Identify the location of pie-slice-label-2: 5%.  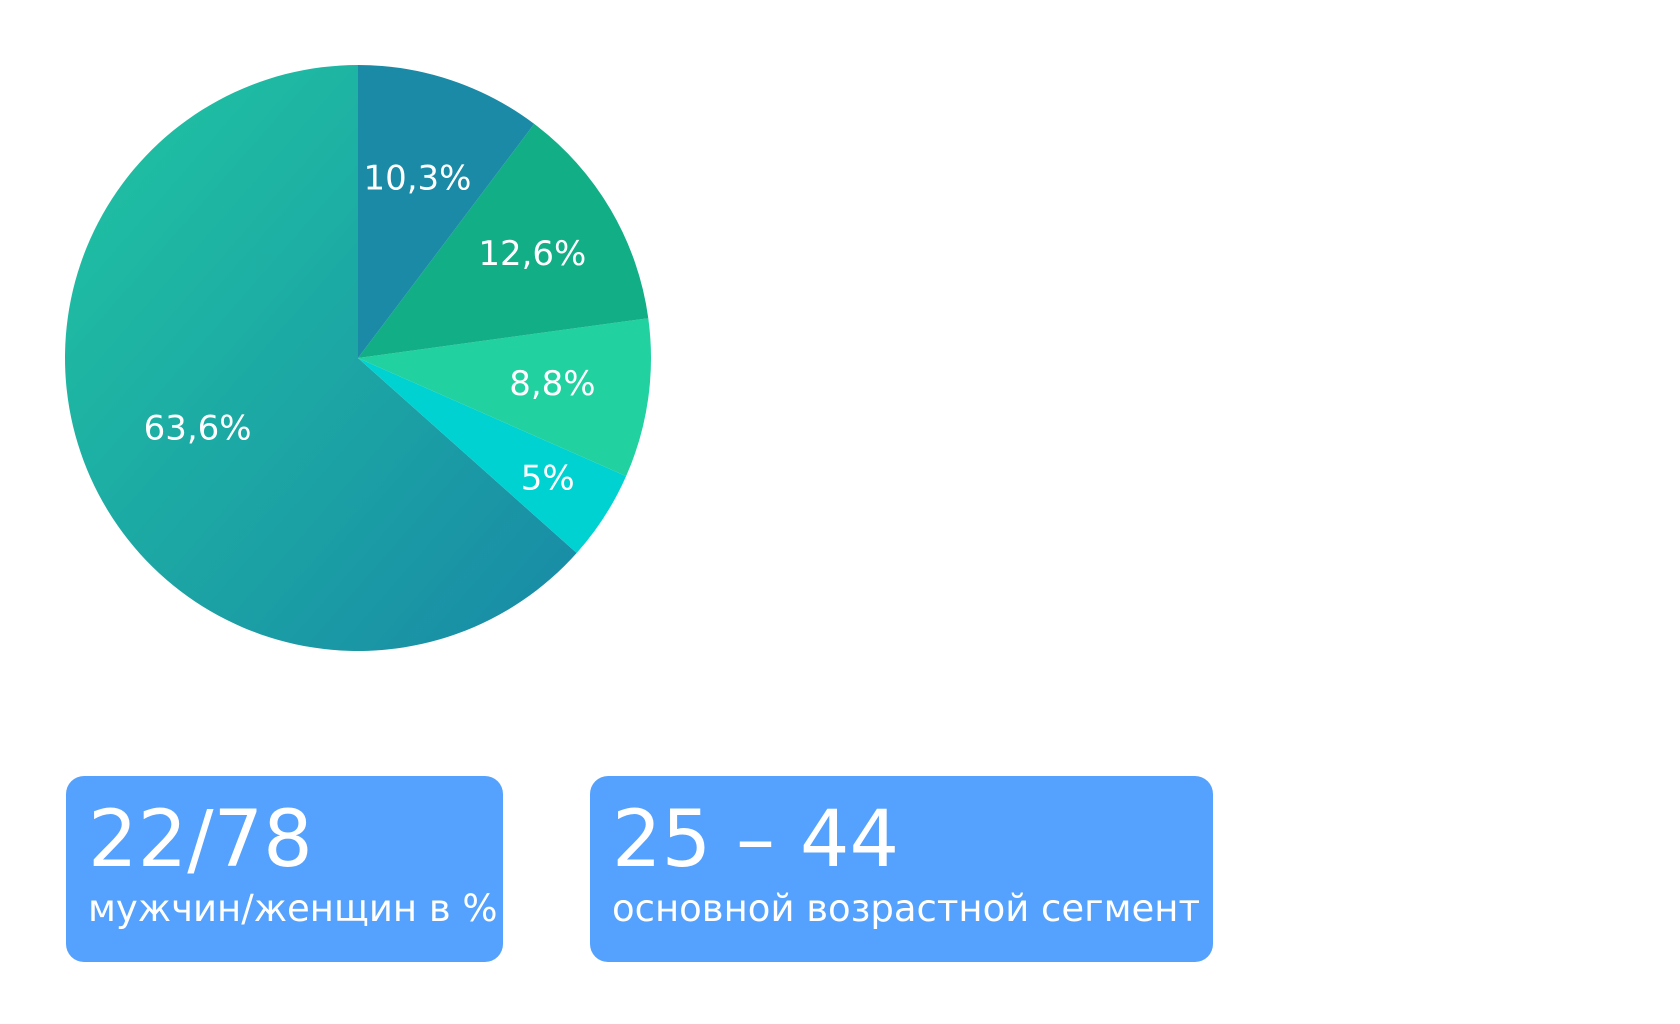
(548, 479).